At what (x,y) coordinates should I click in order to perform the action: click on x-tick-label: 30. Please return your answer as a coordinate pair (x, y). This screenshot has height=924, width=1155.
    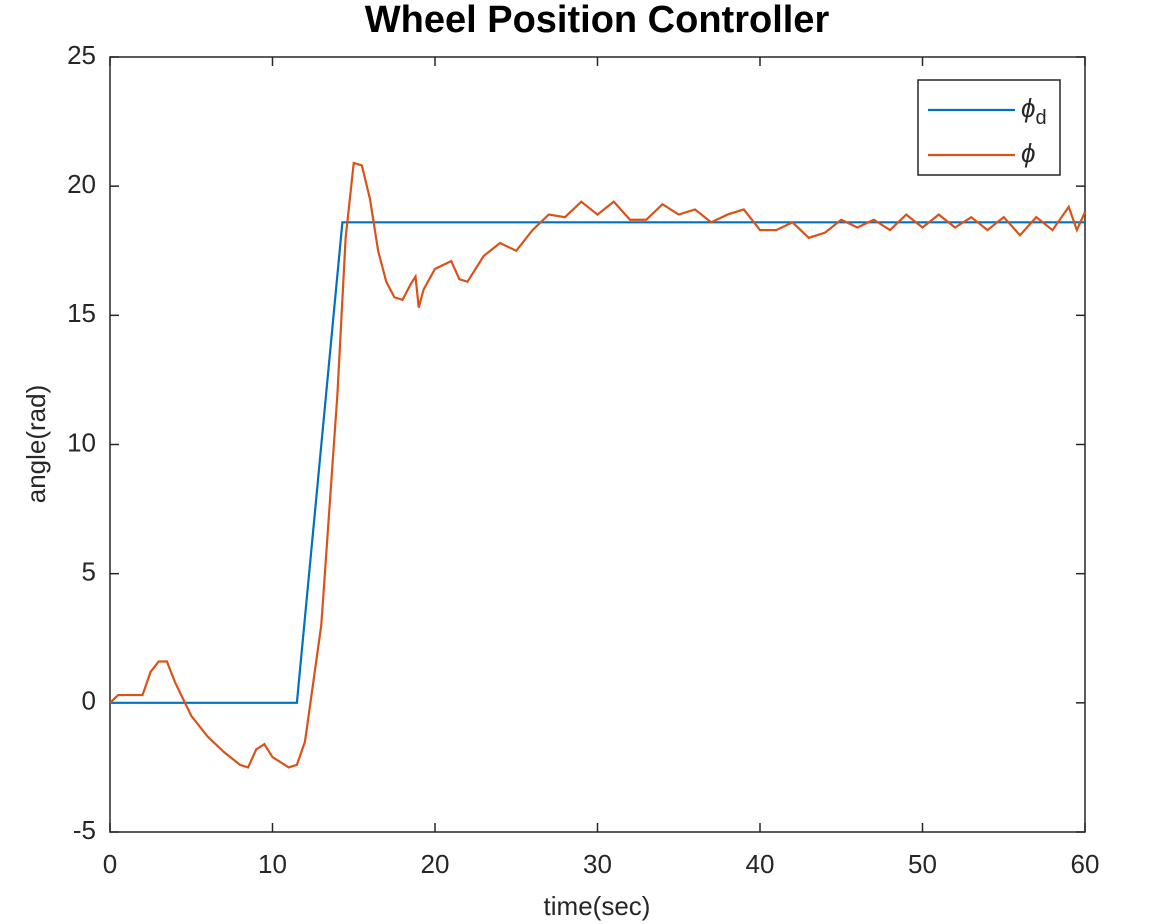
    Looking at the image, I should click on (597, 864).